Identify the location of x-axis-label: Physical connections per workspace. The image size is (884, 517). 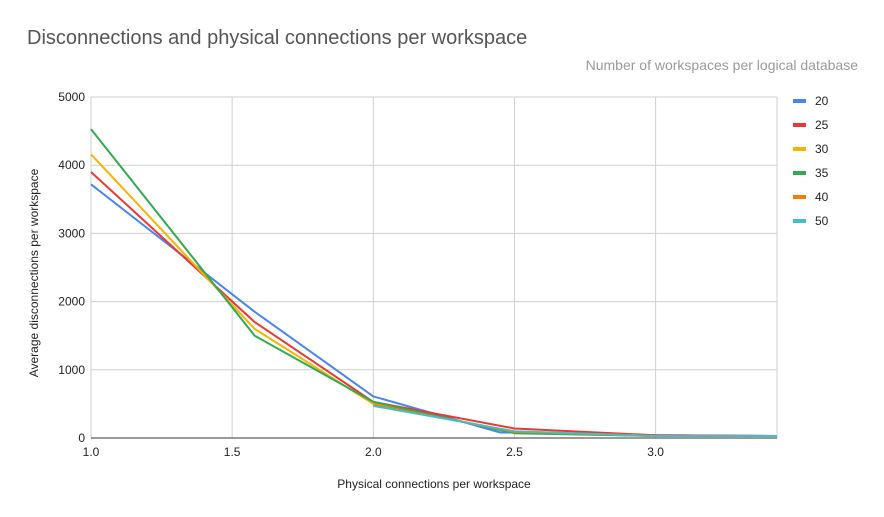
(434, 484).